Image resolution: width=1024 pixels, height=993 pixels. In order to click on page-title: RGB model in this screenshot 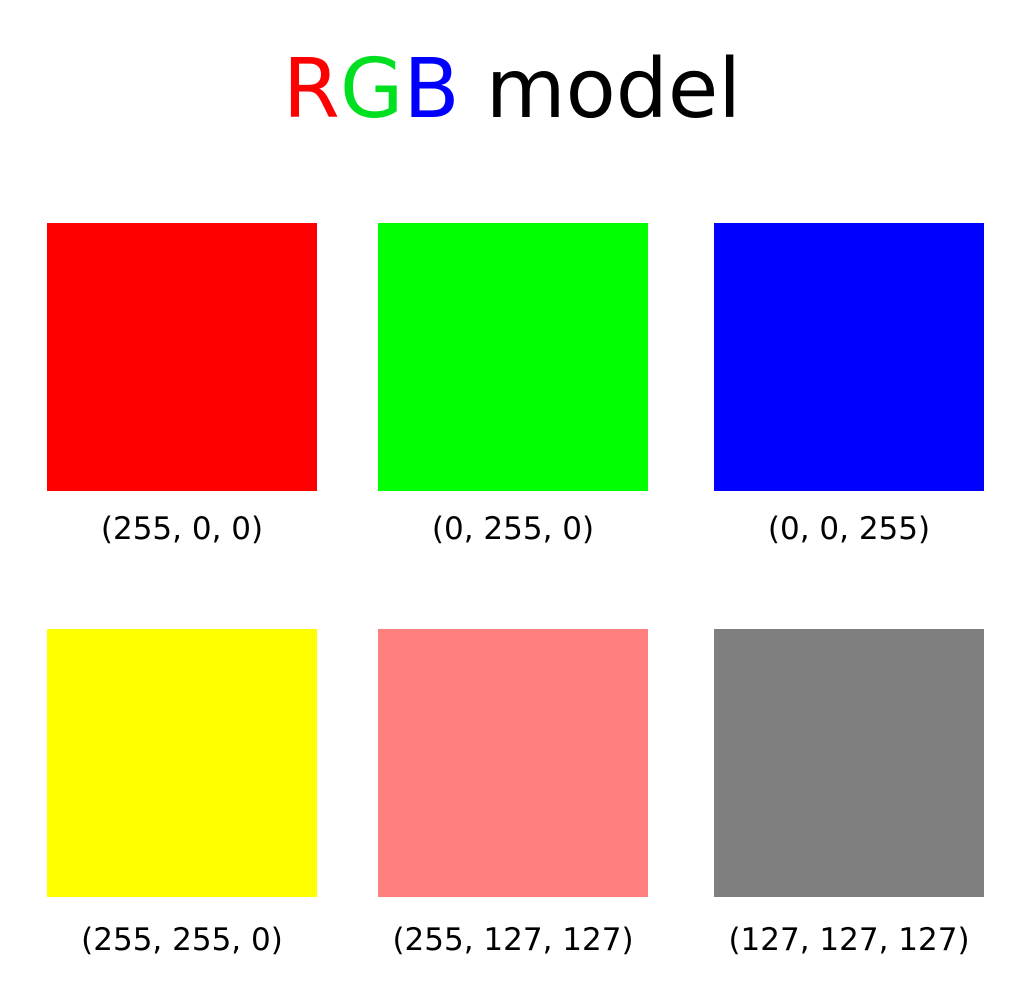, I will do `click(512, 90)`.